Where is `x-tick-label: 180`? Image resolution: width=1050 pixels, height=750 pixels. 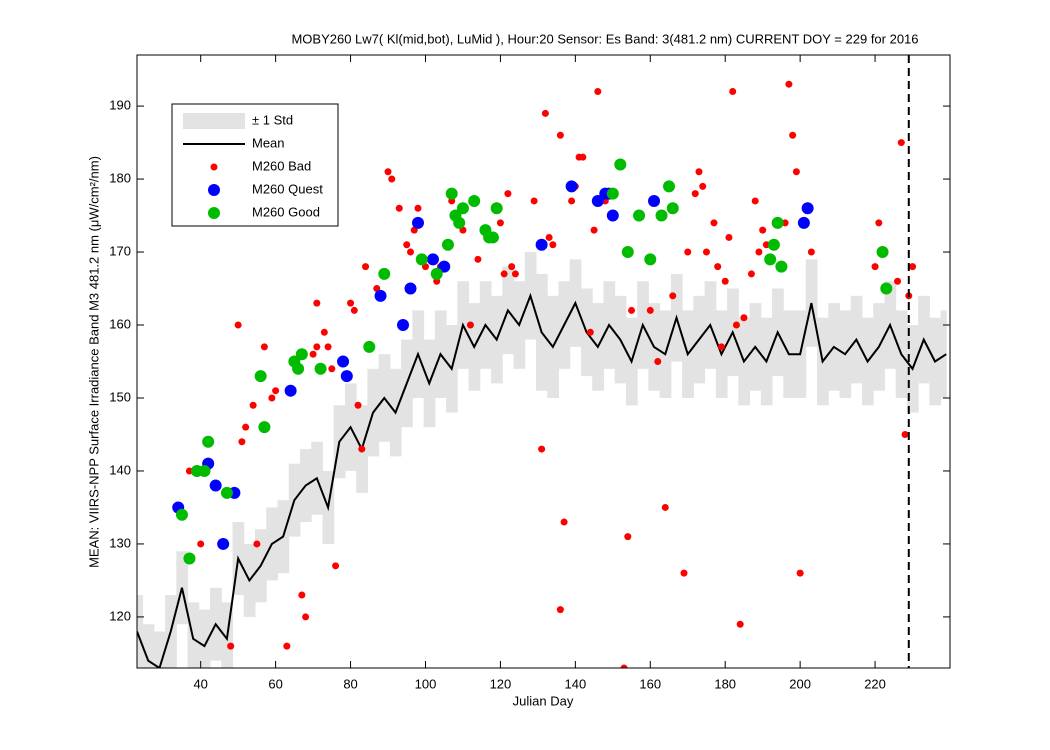
x-tick-label: 180 is located at coordinates (725, 683).